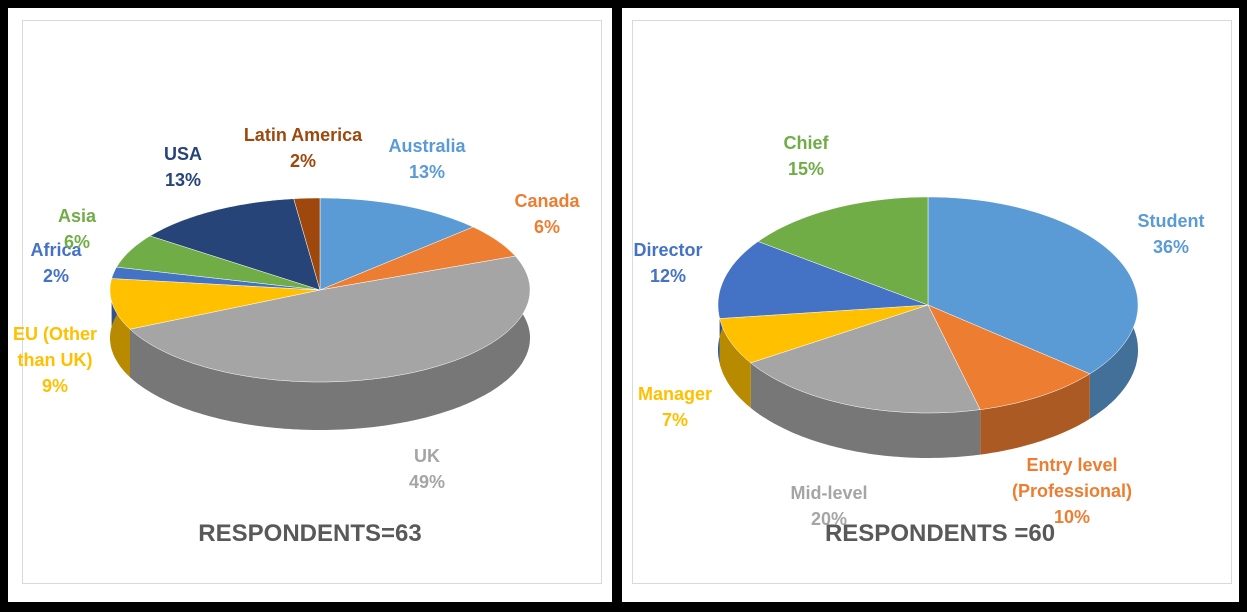  What do you see at coordinates (1171, 247) in the screenshot?
I see `value-label: 36%` at bounding box center [1171, 247].